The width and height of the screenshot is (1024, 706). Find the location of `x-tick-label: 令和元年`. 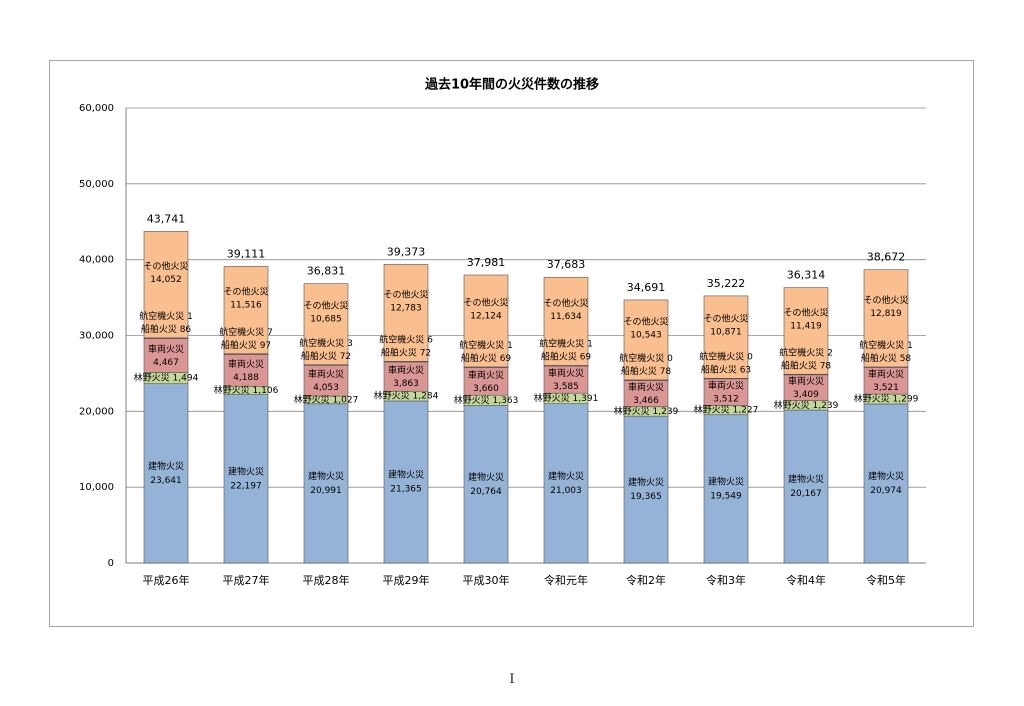

x-tick-label: 令和元年 is located at coordinates (566, 580).